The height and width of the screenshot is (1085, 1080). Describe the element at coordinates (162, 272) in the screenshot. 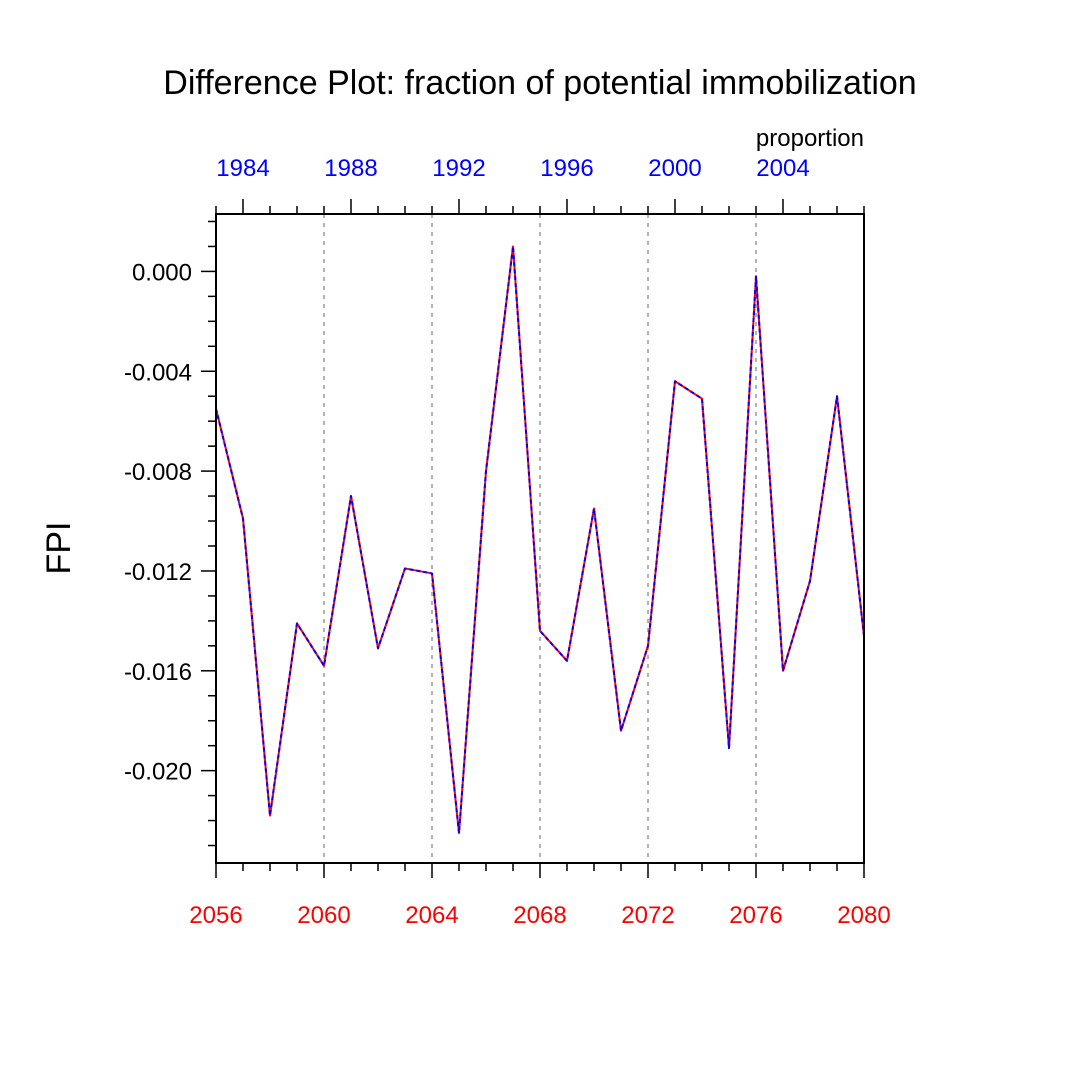

I see `y-tick-label: 0.000` at that location.